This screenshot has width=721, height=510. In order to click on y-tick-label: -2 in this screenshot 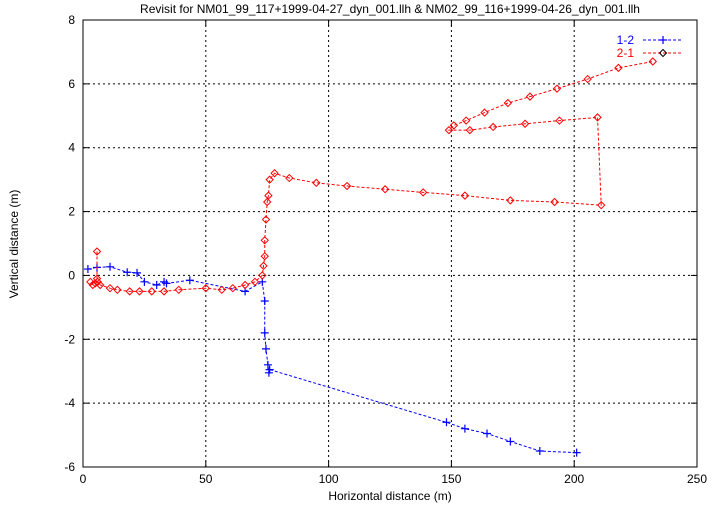, I will do `click(69, 339)`.